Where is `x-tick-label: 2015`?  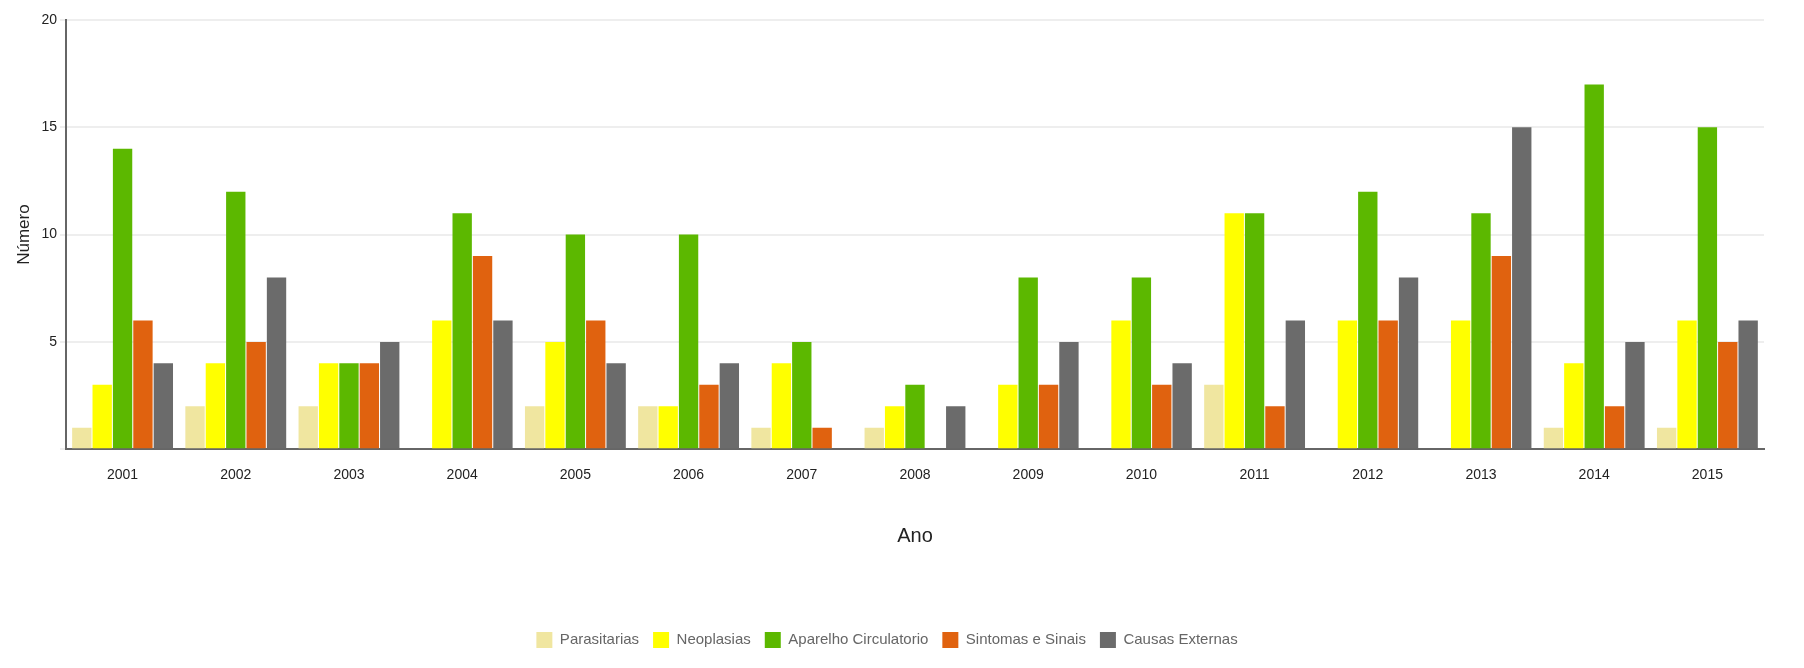
x-tick-label: 2015 is located at coordinates (1707, 474).